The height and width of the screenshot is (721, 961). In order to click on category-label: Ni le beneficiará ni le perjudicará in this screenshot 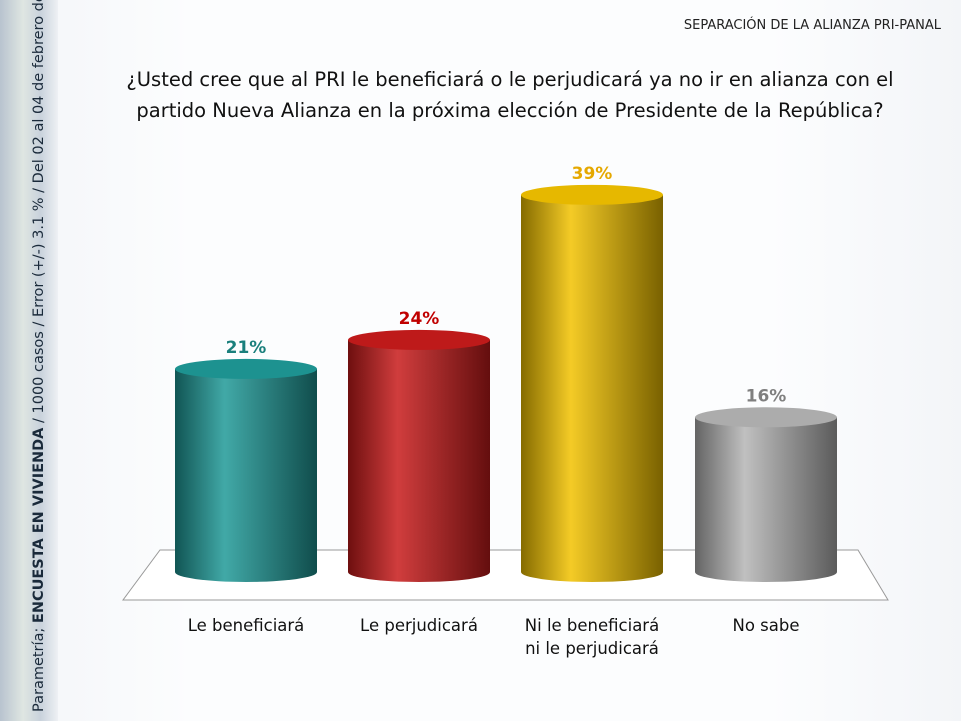, I will do `click(592, 637)`.